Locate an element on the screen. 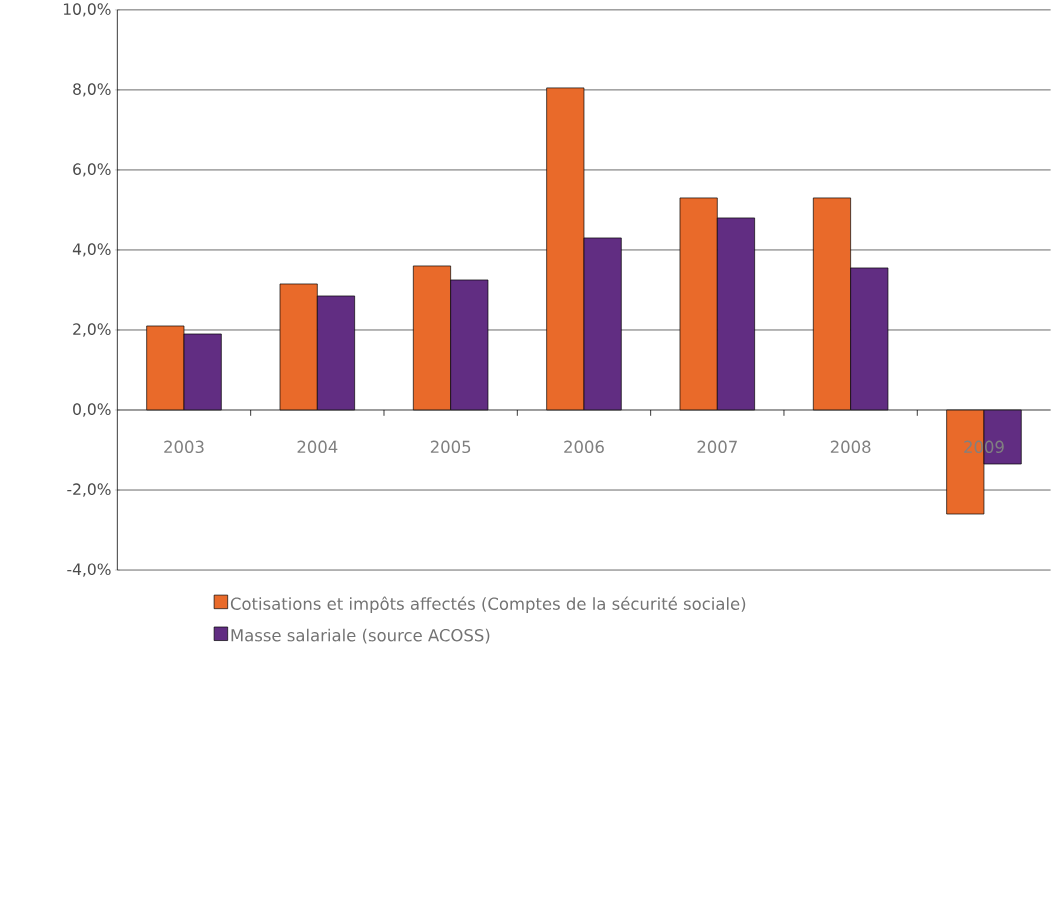 Image resolution: width=1051 pixels, height=898 pixels. x-tick-label: 2007 is located at coordinates (717, 446).